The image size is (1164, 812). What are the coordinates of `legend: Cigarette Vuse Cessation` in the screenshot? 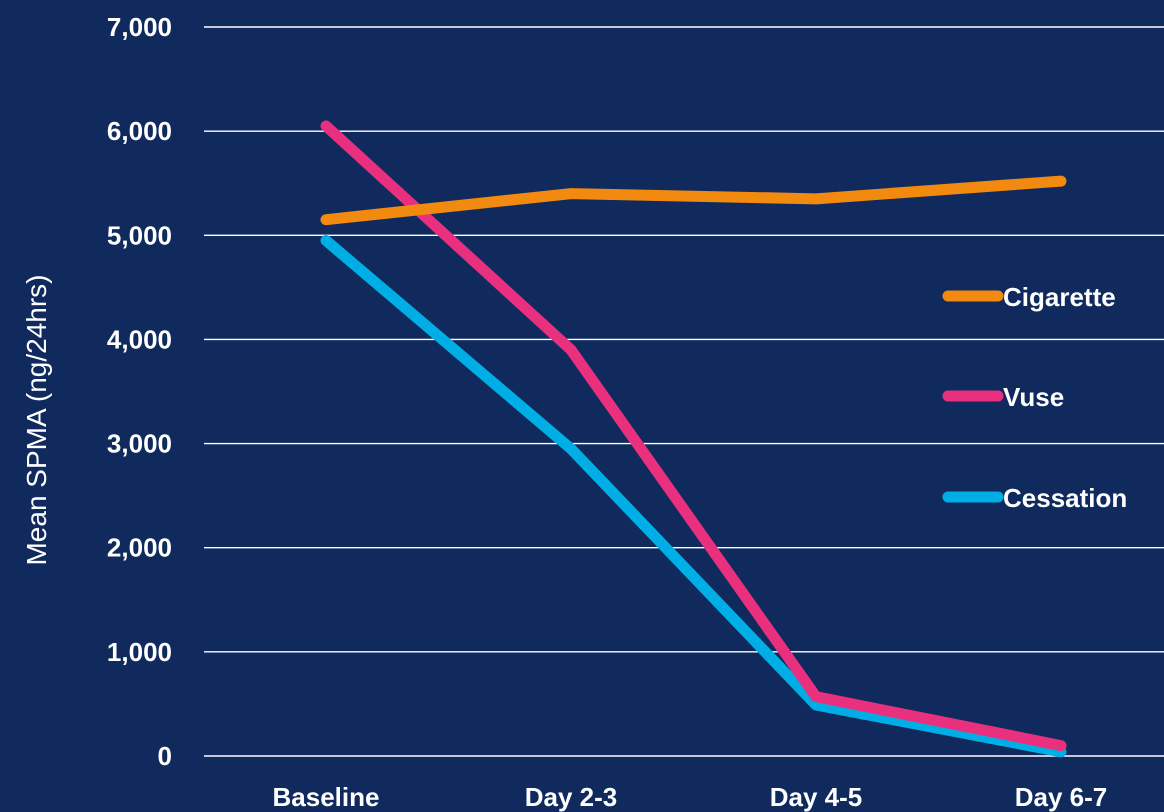 It's located at (1034, 397).